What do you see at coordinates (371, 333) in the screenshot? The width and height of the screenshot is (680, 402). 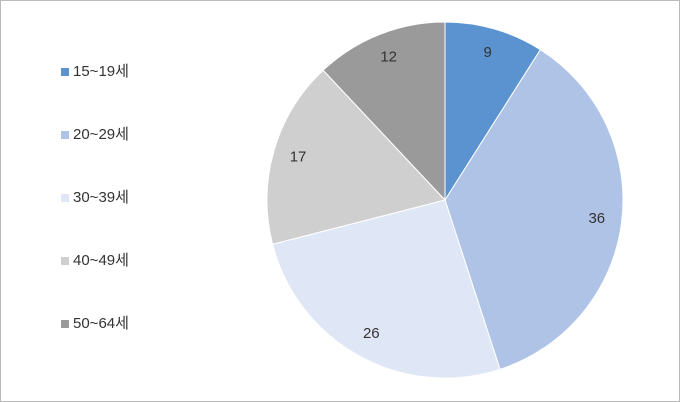 I see `data-label: 26` at bounding box center [371, 333].